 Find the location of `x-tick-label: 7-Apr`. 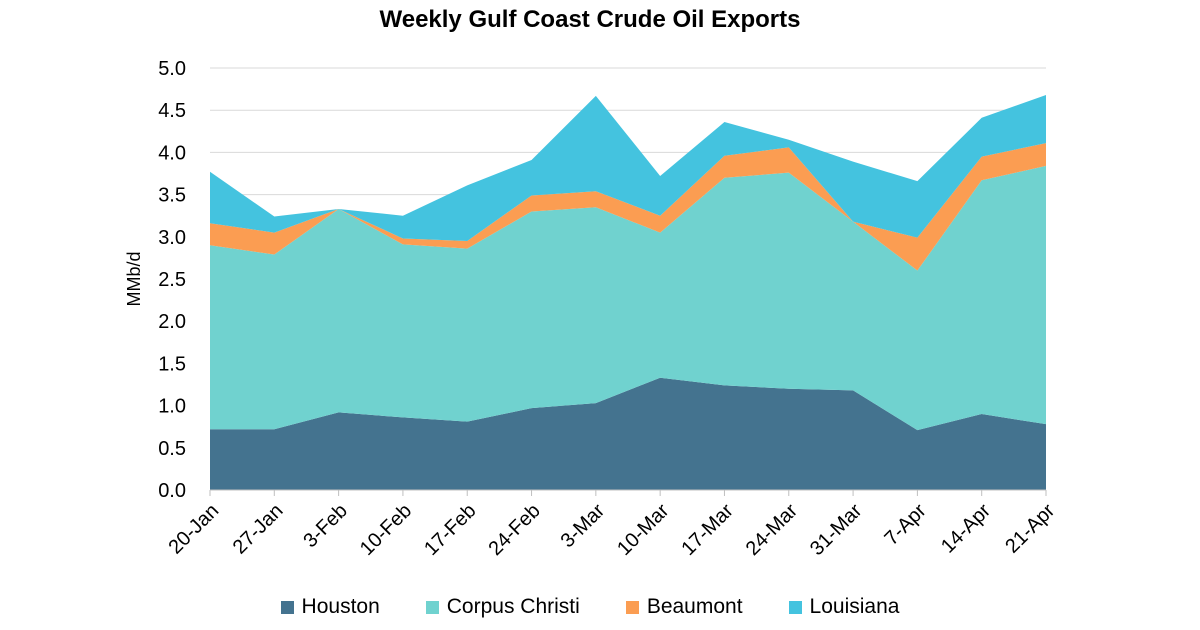

x-tick-label: 7-Apr is located at coordinates (906, 524).